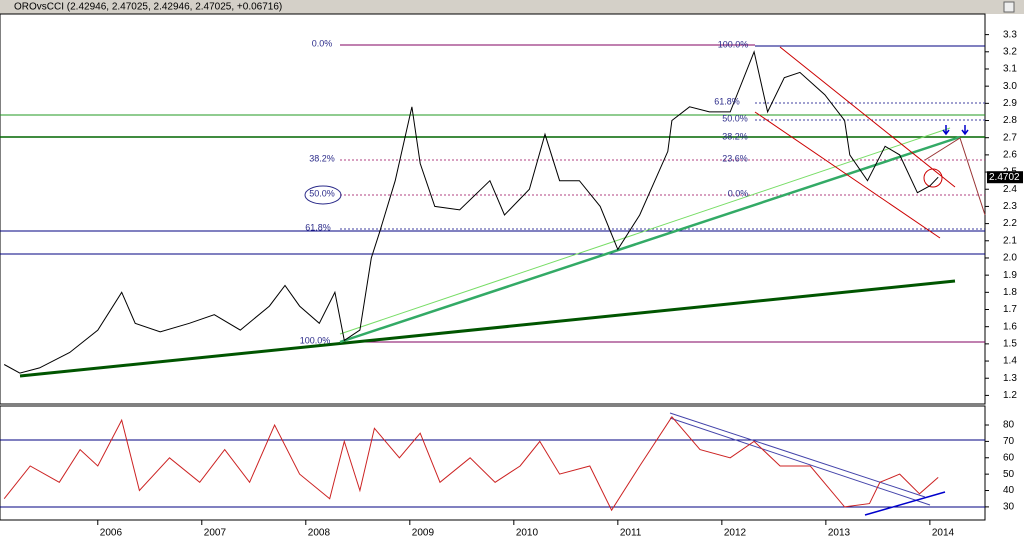 The width and height of the screenshot is (1024, 543). I want to click on x-tick-label: 2013, so click(839, 533).